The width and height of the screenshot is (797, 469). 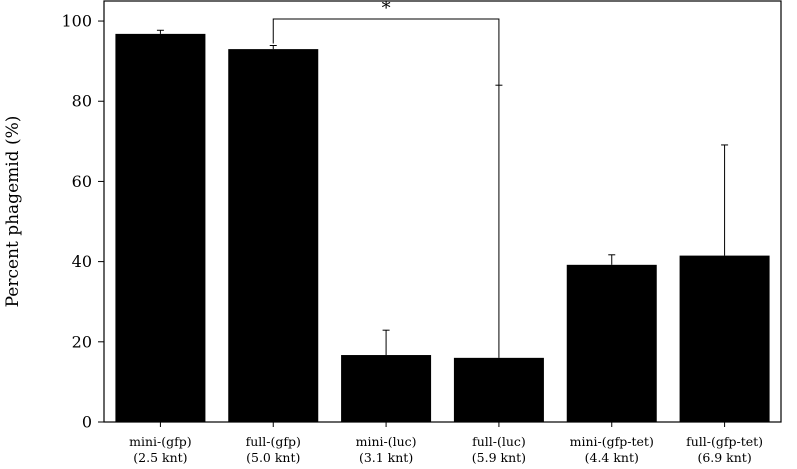 I want to click on x-tick-label-5: mini-(gfp-tet) (4.4 knt), so click(x=612, y=449).